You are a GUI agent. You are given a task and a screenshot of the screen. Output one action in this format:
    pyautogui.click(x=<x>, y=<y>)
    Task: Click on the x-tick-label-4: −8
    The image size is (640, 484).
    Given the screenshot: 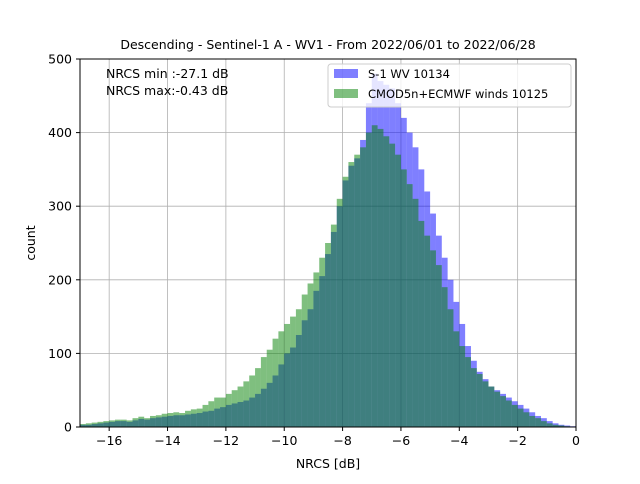 What is the action you would take?
    pyautogui.click(x=342, y=440)
    